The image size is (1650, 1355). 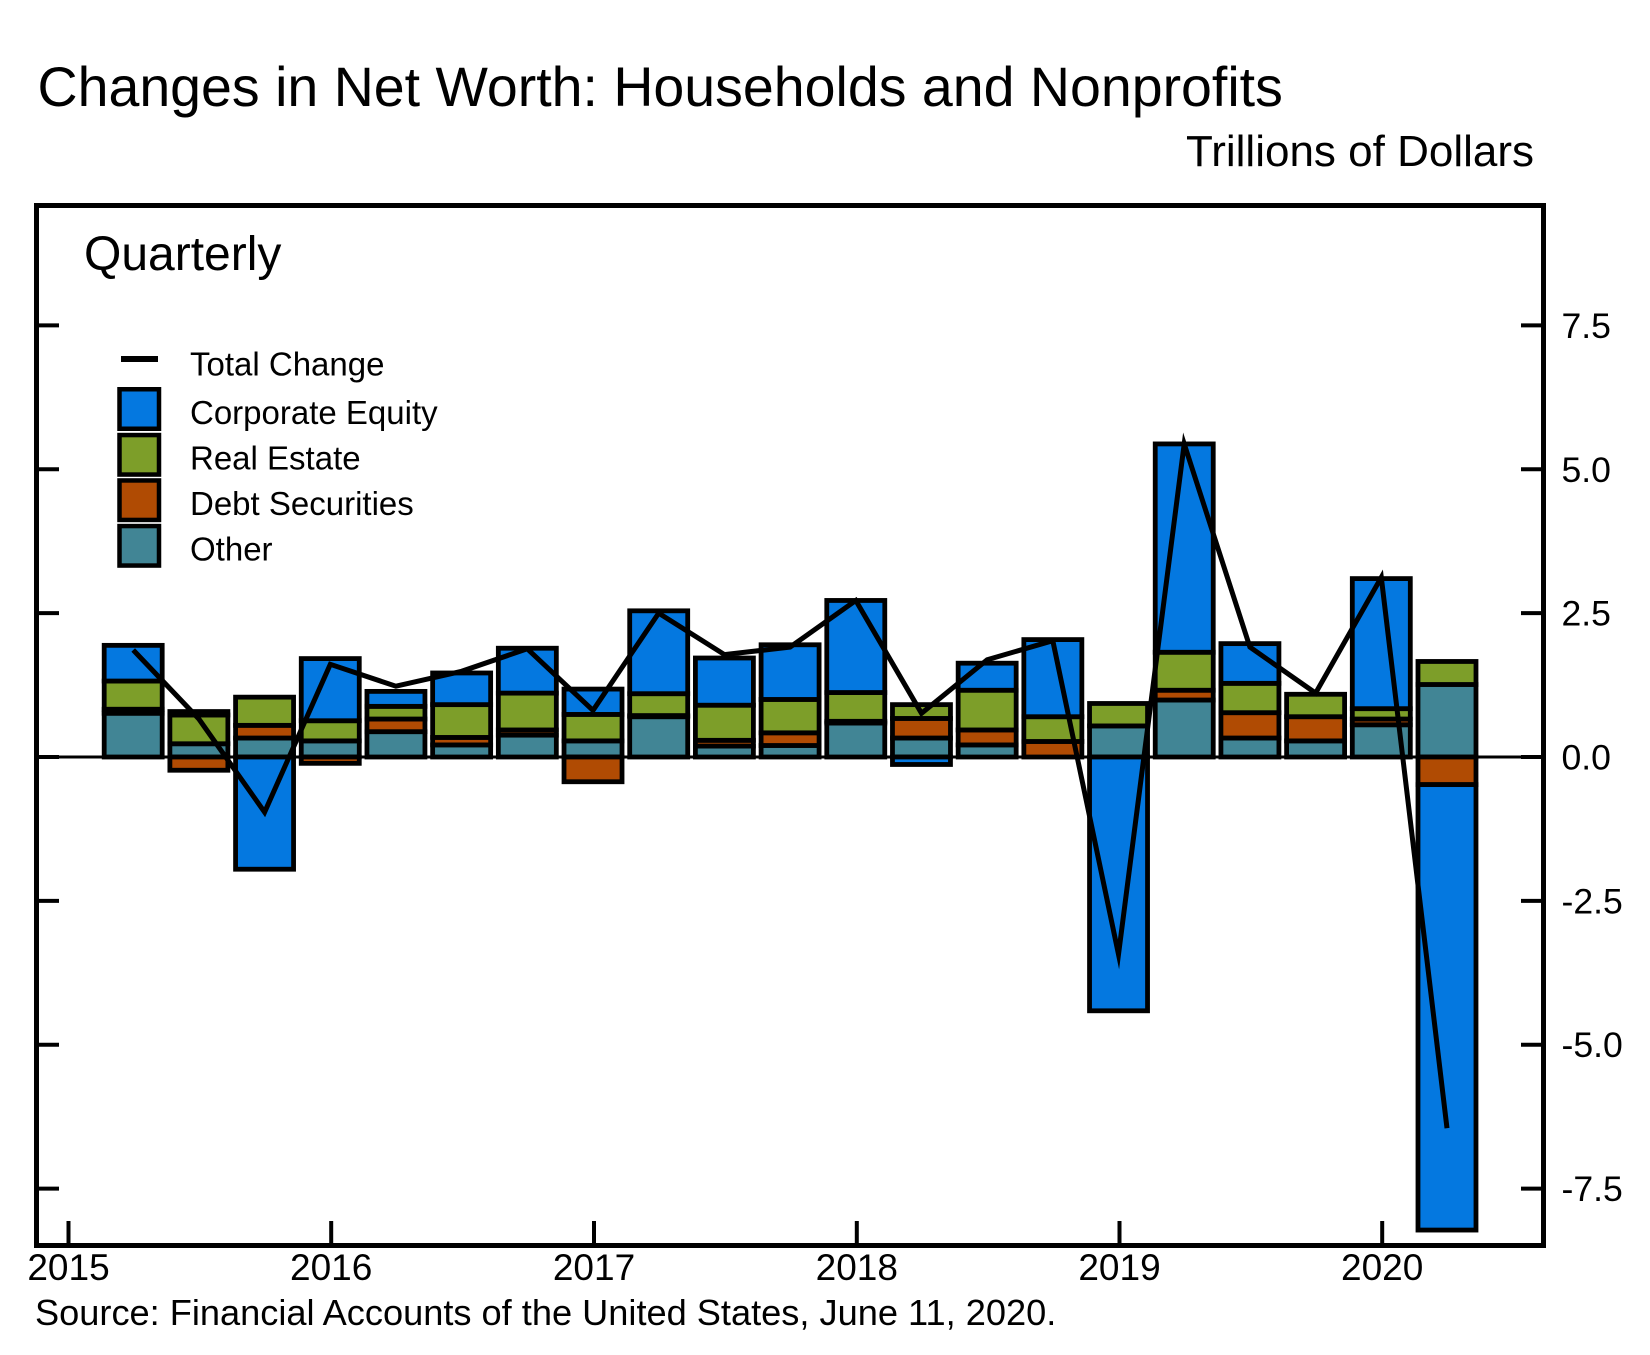 I want to click on svg-text: 7.5, so click(x=1586, y=326).